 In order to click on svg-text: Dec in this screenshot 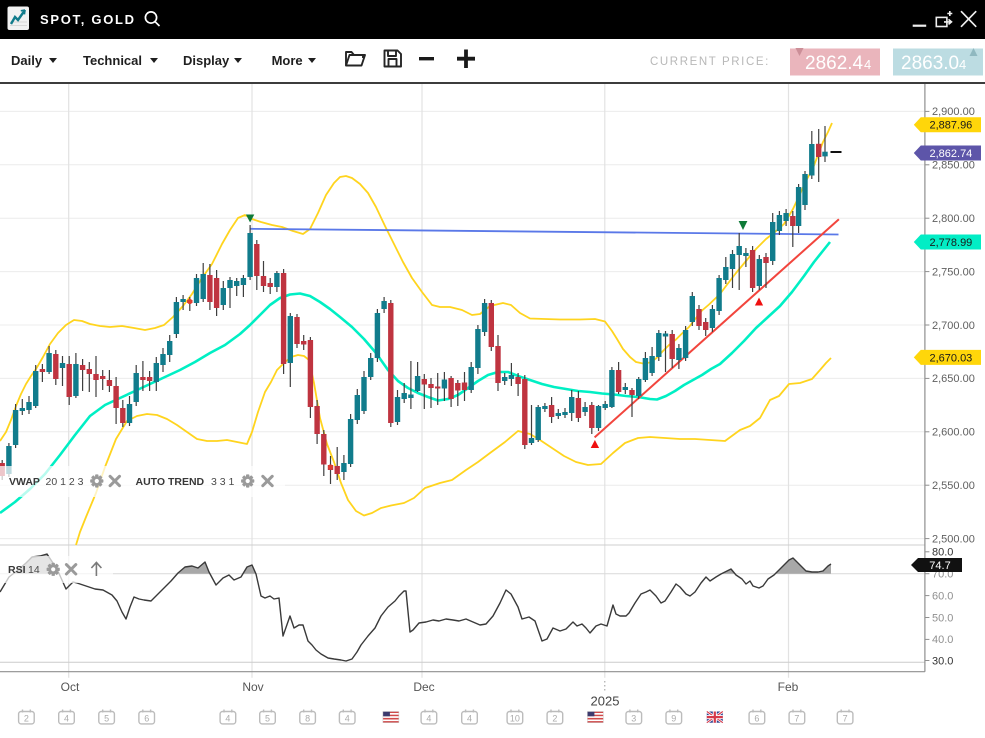, I will do `click(423, 687)`.